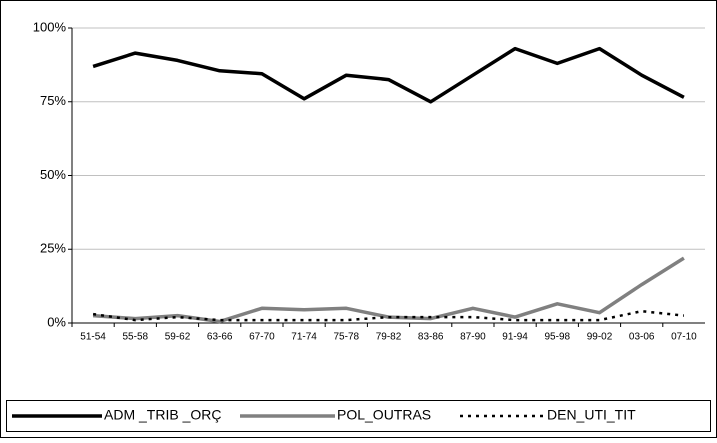  I want to click on x-tick-label: 63-66, so click(220, 337).